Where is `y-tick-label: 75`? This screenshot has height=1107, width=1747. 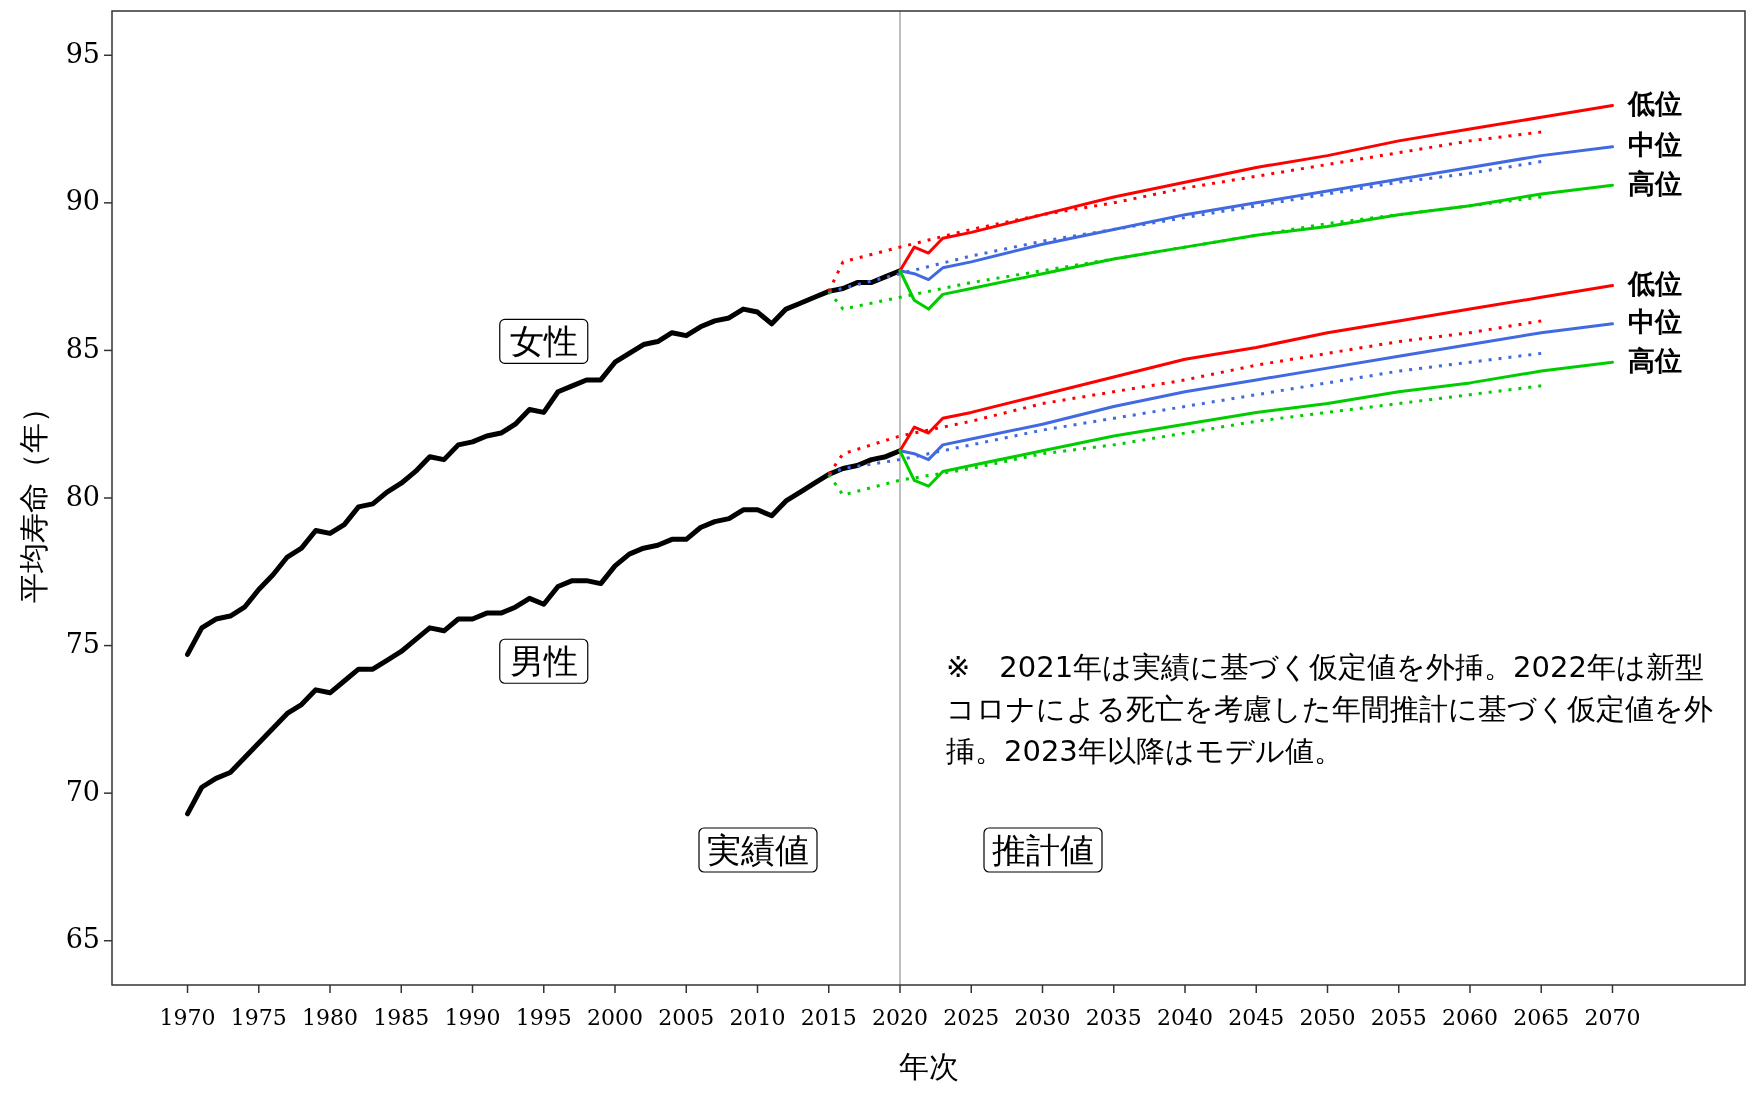
y-tick-label: 75 is located at coordinates (82, 644).